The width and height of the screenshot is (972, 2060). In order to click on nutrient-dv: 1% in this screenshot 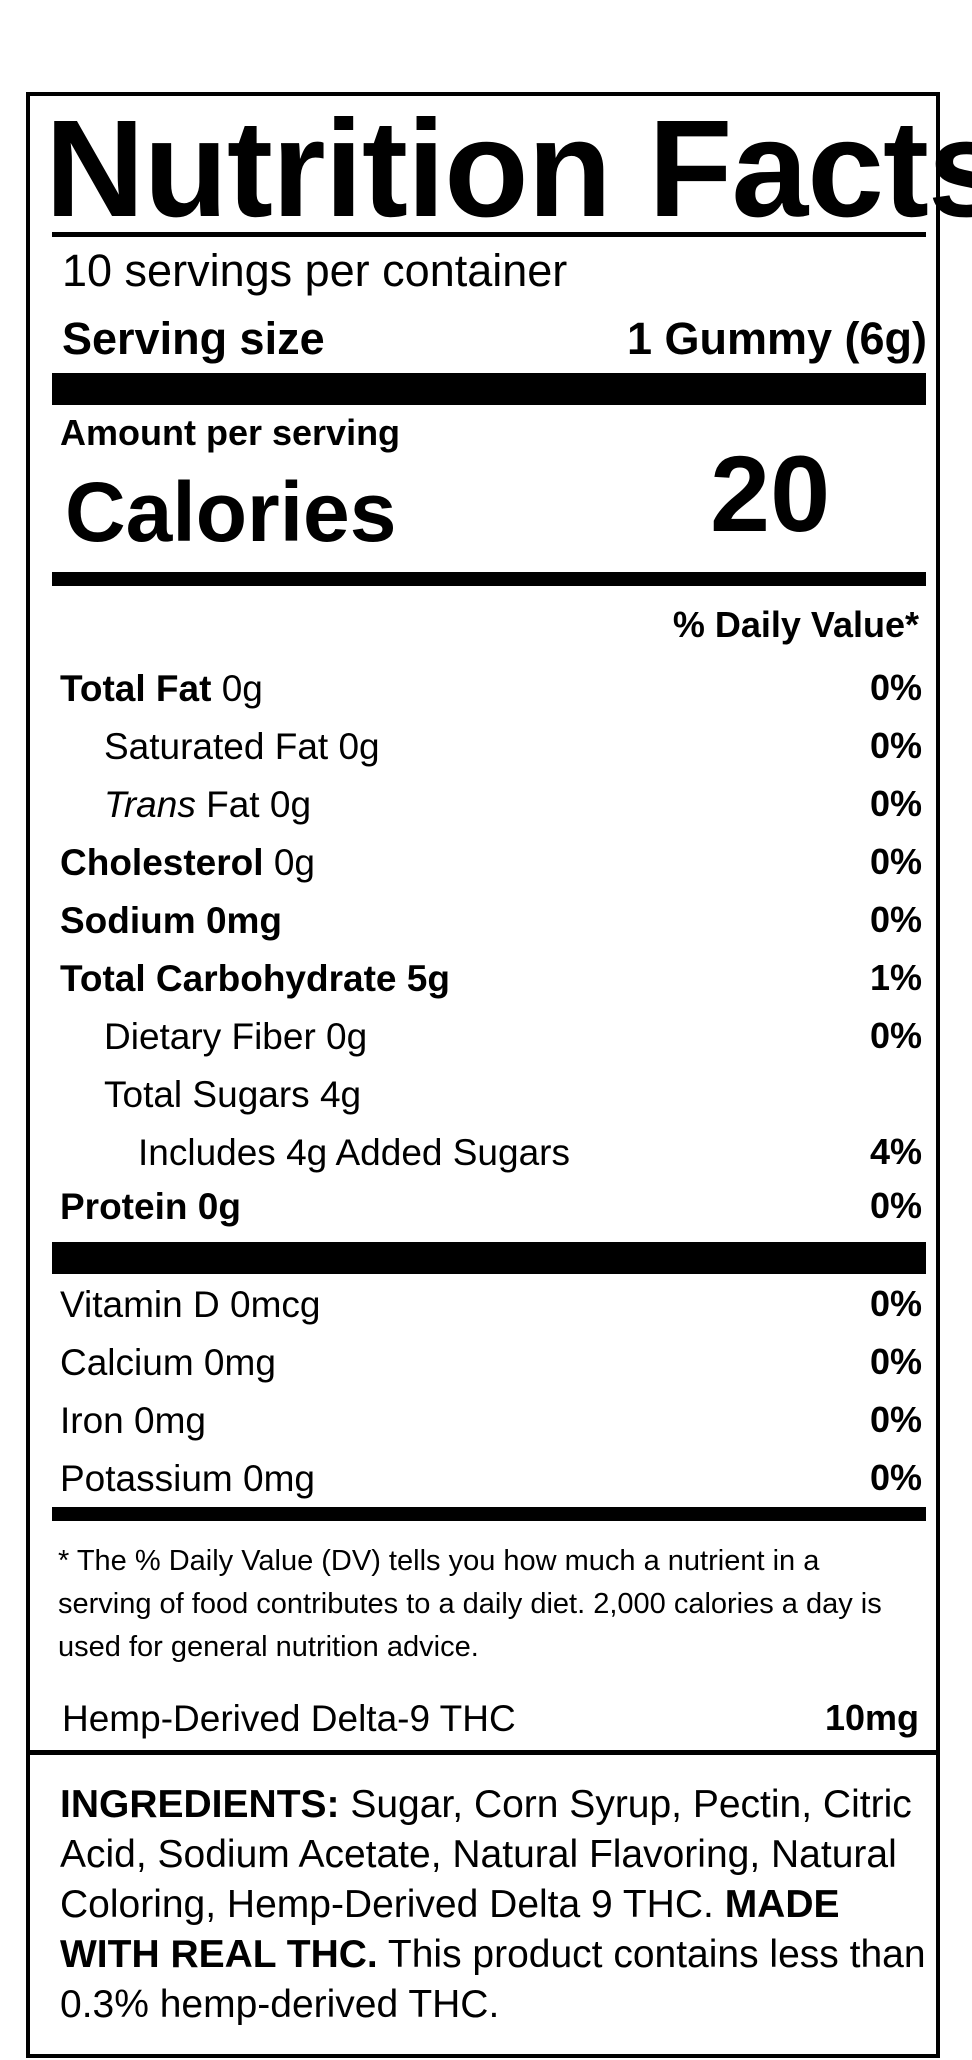, I will do `click(895, 977)`.